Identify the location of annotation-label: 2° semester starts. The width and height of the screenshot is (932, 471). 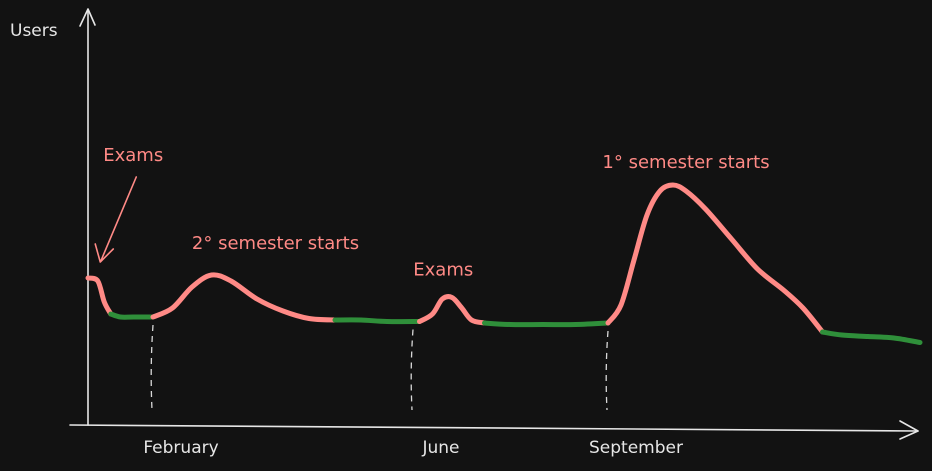
(275, 243).